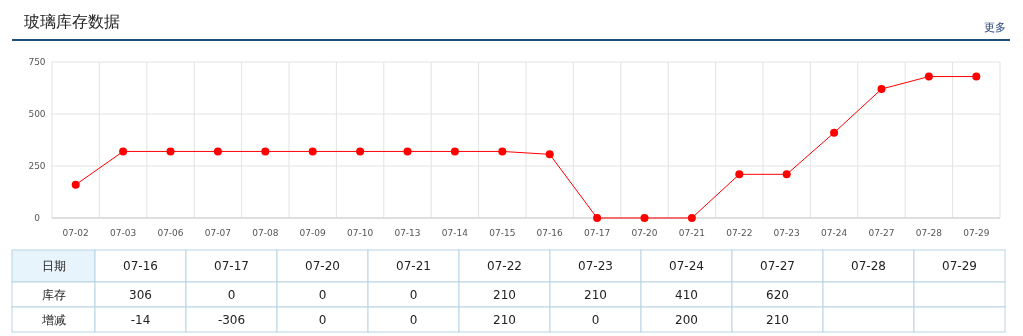 This screenshot has height=336, width=1023. Describe the element at coordinates (597, 233) in the screenshot. I see `x-tick-label: 07-17` at that location.